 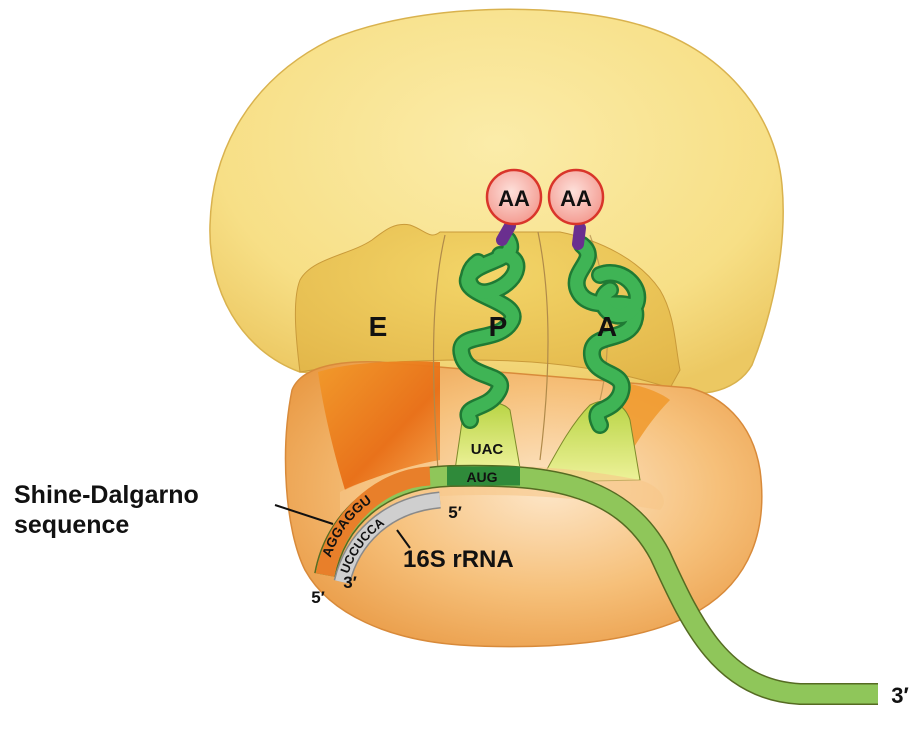 What do you see at coordinates (481, 477) in the screenshot?
I see `codon-label: AUG` at bounding box center [481, 477].